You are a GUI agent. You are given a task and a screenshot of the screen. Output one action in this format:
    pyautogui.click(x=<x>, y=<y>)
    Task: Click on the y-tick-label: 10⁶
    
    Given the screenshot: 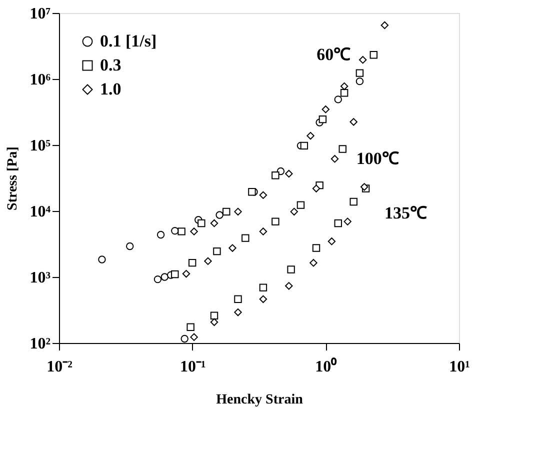 What is the action you would take?
    pyautogui.click(x=40, y=80)
    